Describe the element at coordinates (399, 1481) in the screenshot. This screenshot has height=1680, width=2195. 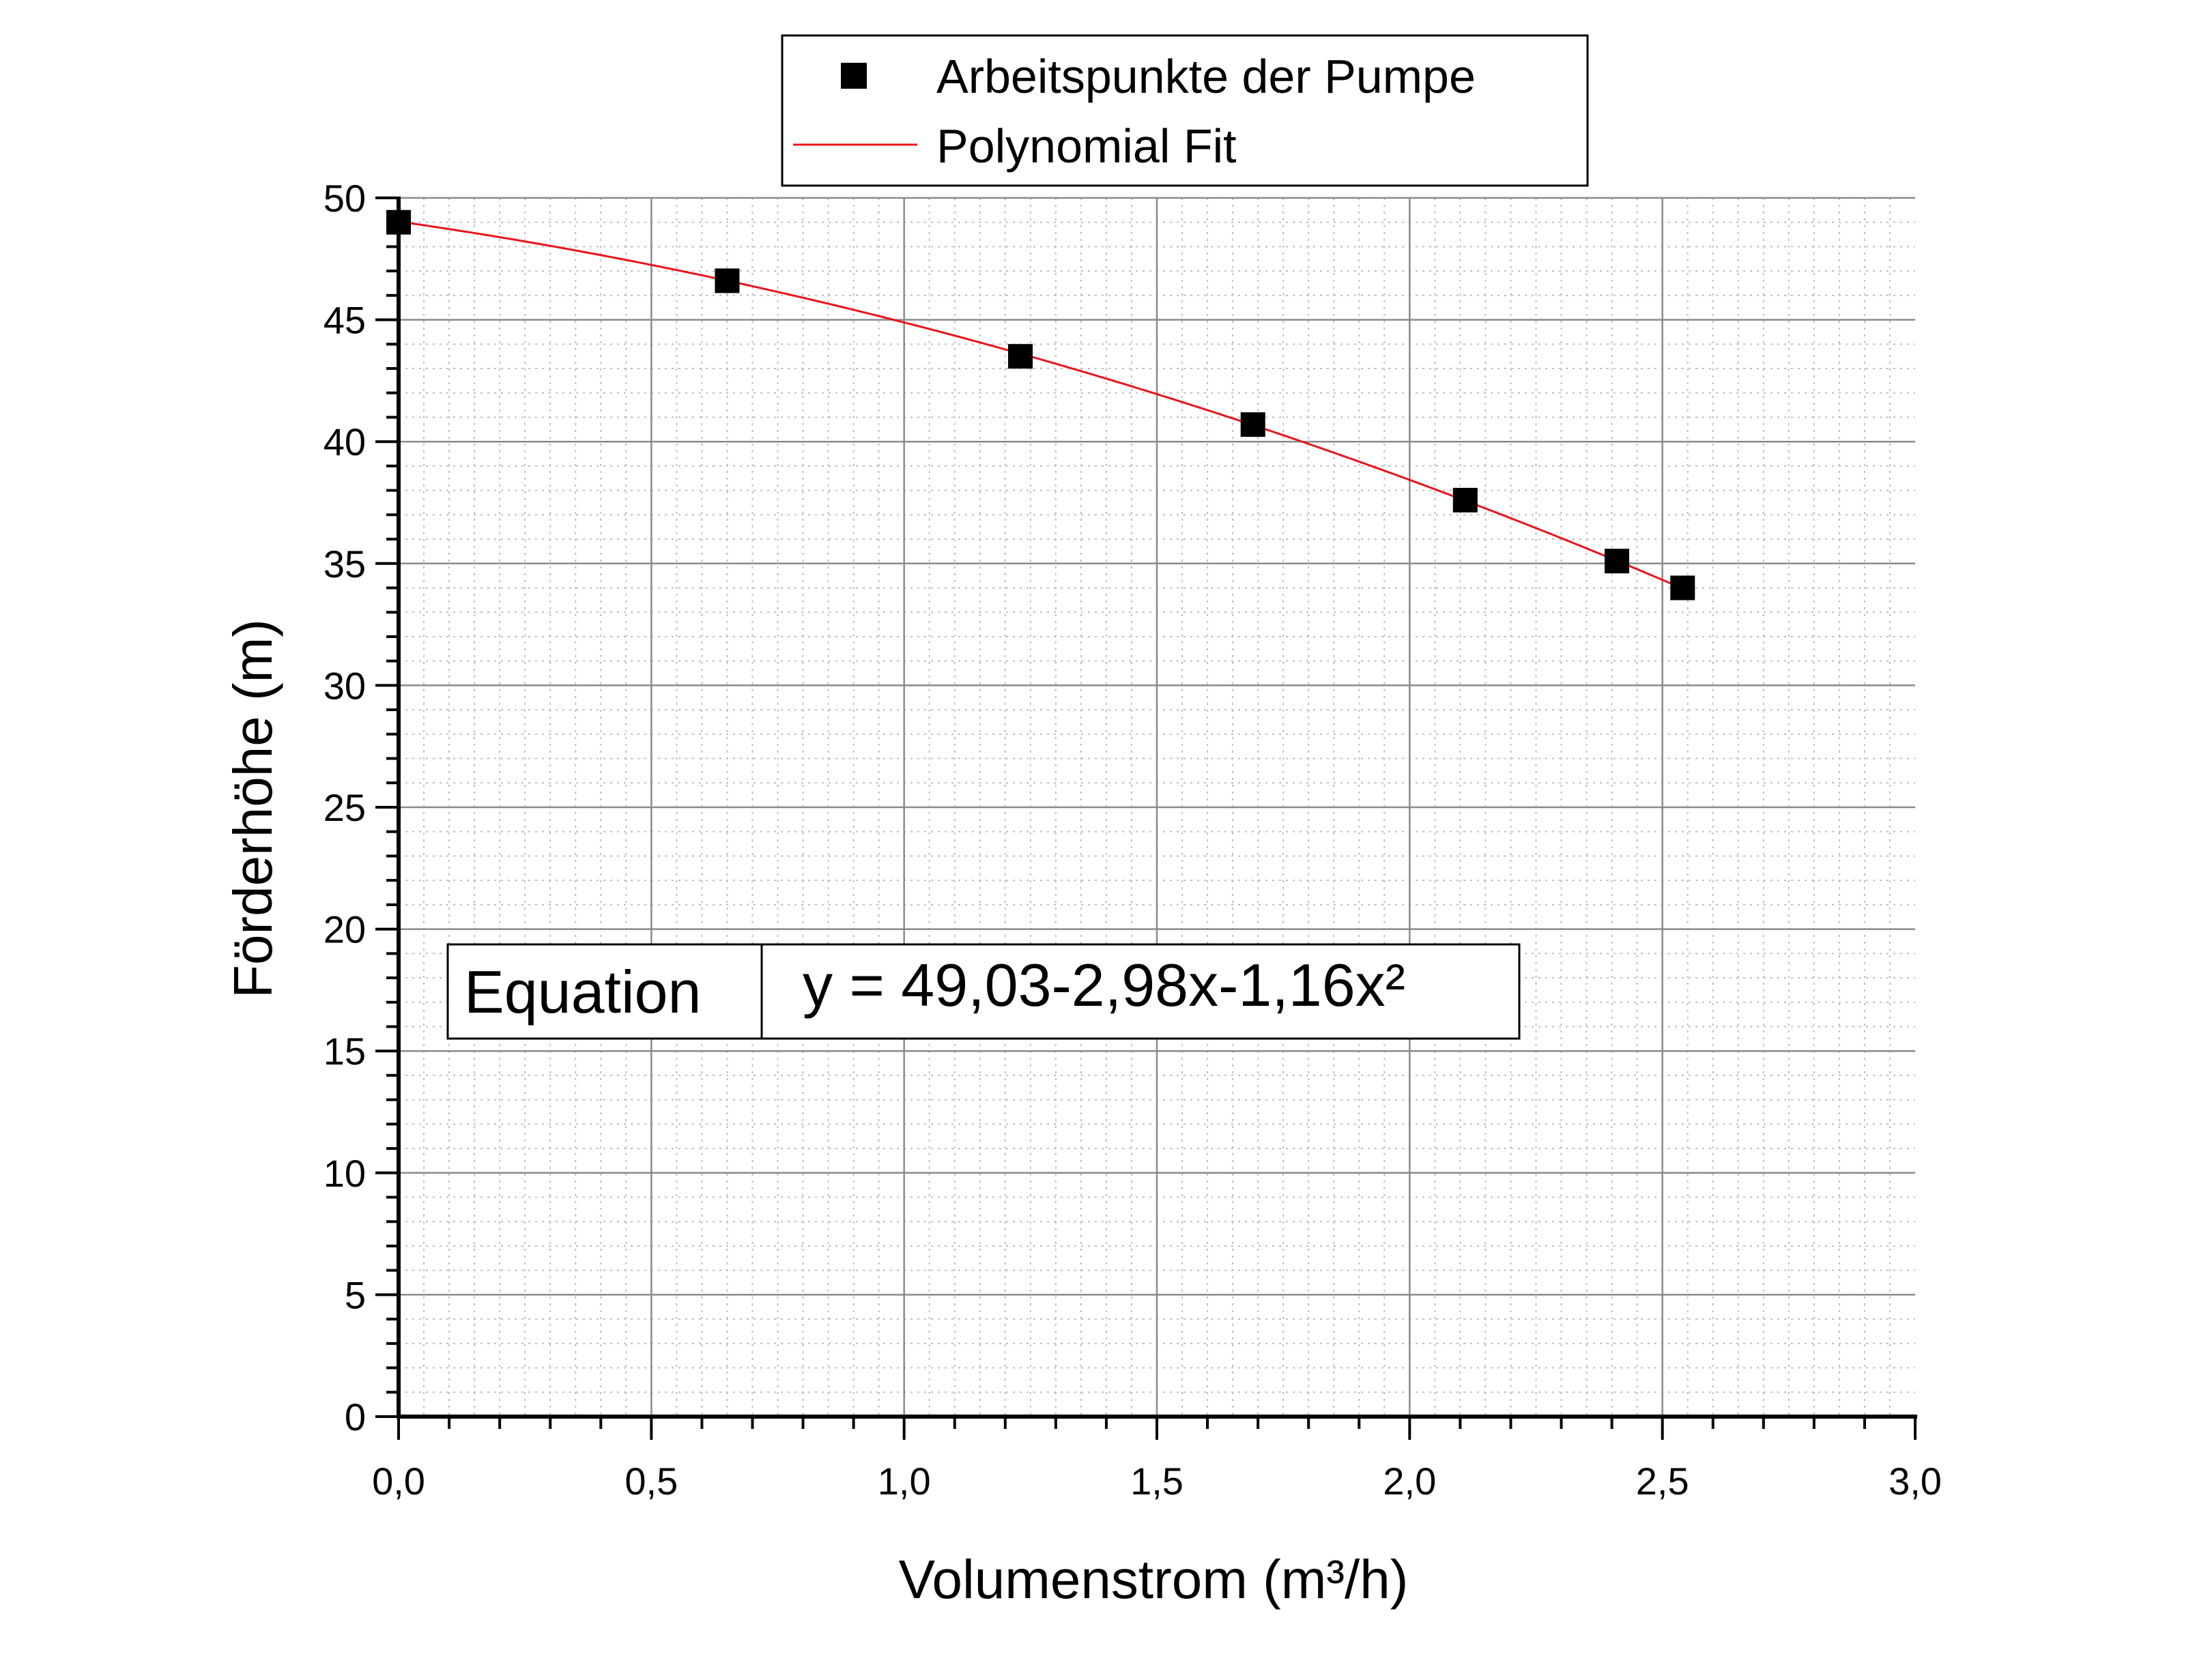
I see `x-tick-label: 0,0` at that location.